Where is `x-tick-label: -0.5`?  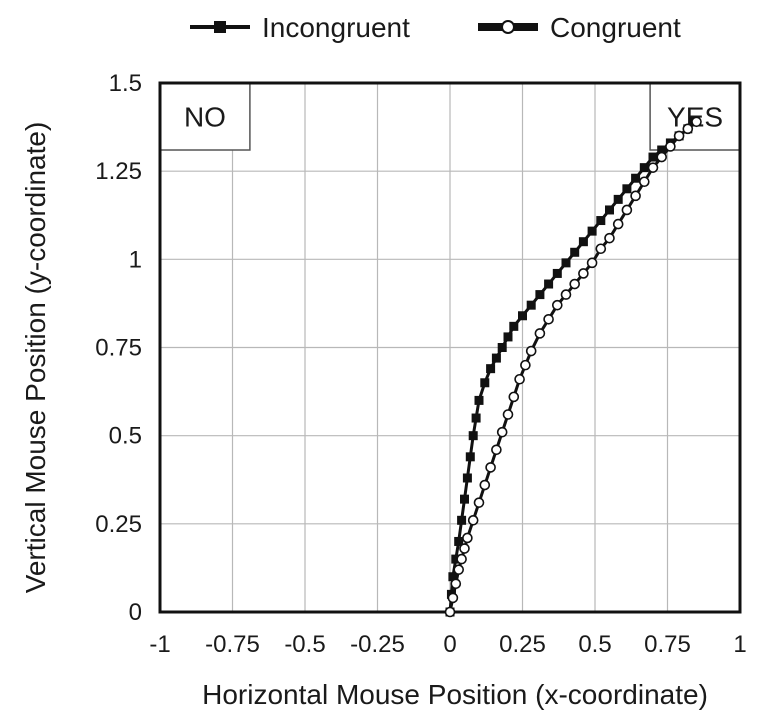
x-tick-label: -0.5 is located at coordinates (304, 644).